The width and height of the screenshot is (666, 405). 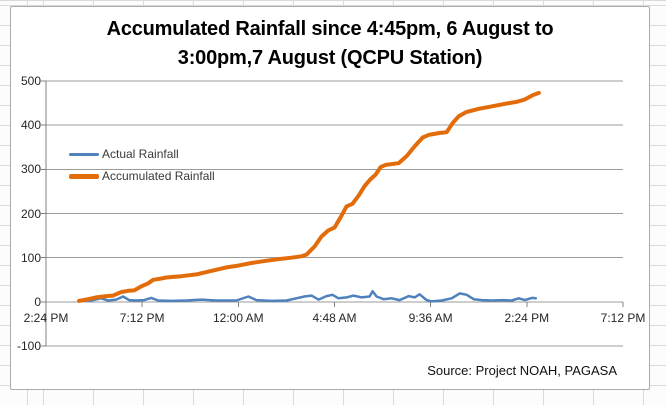 What do you see at coordinates (28, 346) in the screenshot?
I see `y-axis-label: -100` at bounding box center [28, 346].